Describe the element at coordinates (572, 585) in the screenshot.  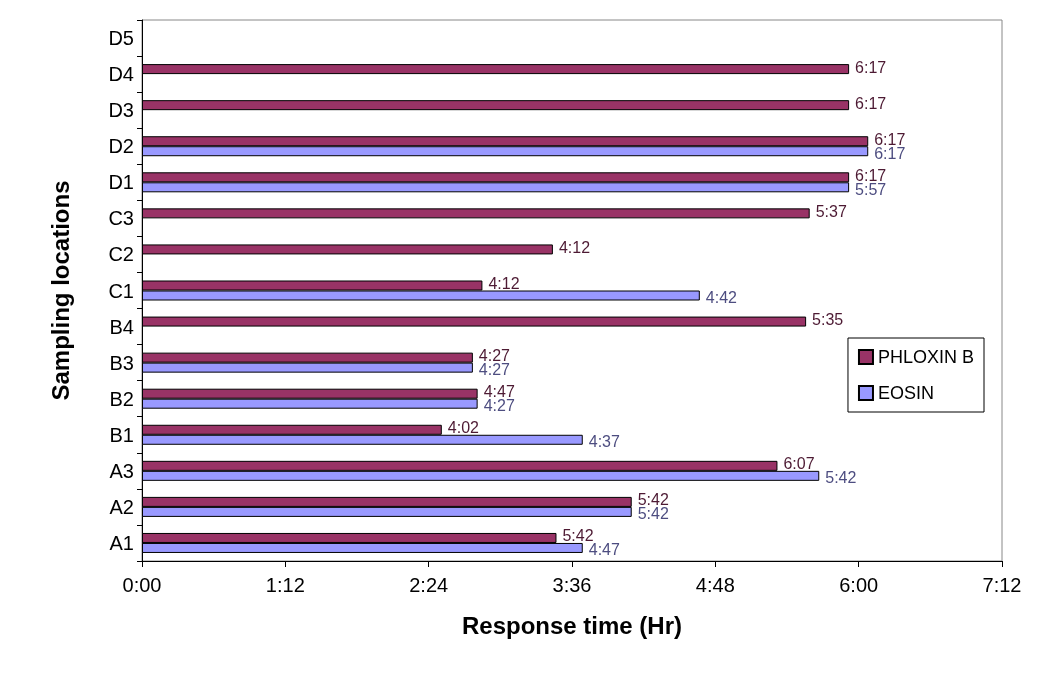
I see `x-tick-label: 3:36` at that location.